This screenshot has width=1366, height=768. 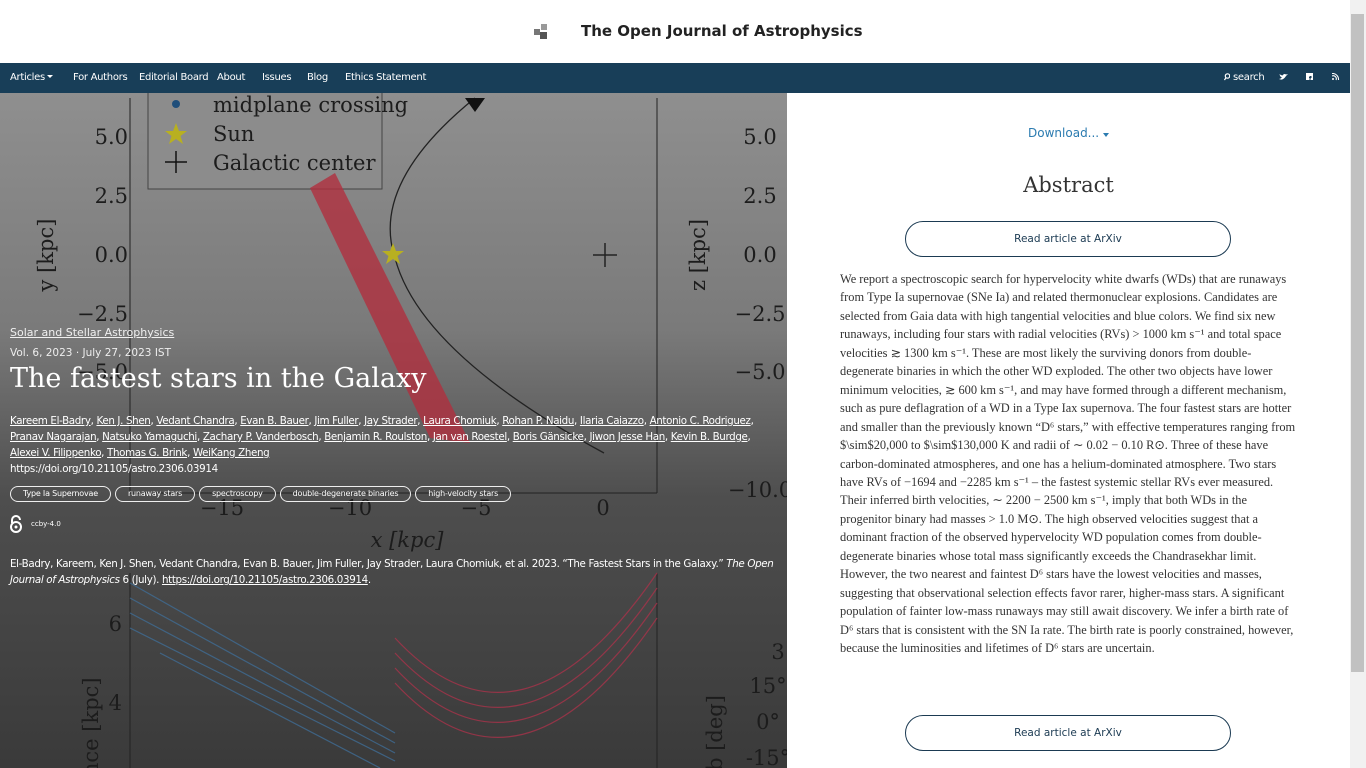 I want to click on author-link: WeiKang Zheng, so click(x=231, y=453).